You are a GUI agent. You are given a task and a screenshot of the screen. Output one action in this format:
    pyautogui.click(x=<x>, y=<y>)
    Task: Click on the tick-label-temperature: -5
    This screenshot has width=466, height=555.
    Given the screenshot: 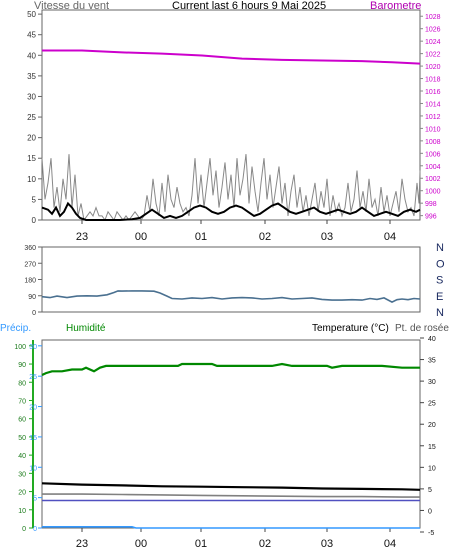 What is the action you would take?
    pyautogui.click(x=431, y=533)
    